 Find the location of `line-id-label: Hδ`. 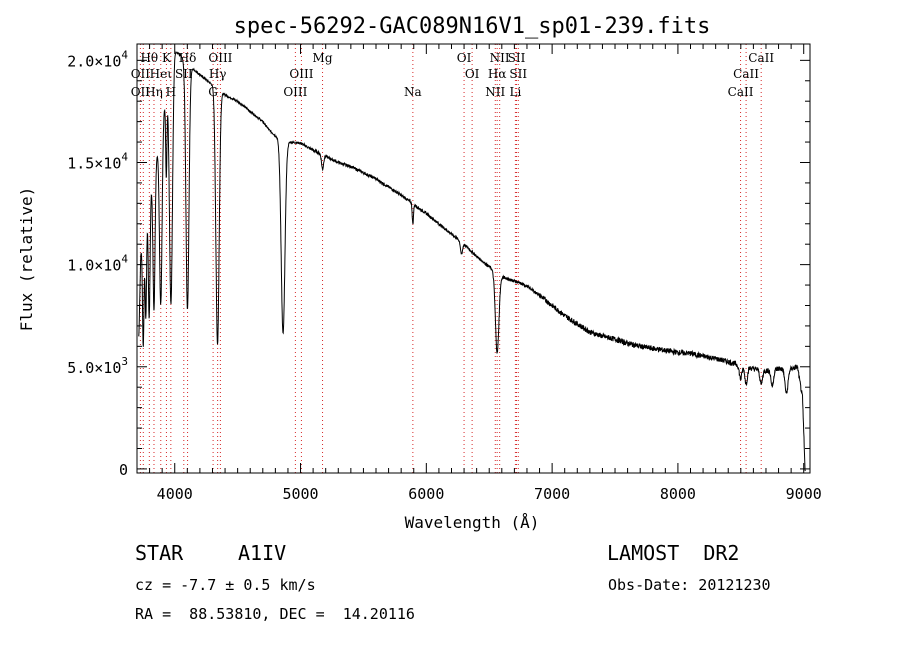

line-id-label: Hδ is located at coordinates (188, 58).